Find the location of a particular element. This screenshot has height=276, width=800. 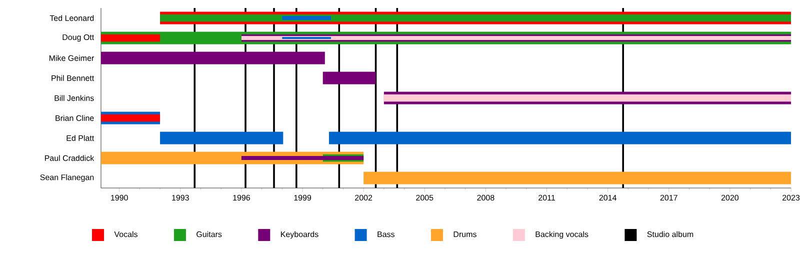

legend-label: Backing vocals is located at coordinates (562, 235).